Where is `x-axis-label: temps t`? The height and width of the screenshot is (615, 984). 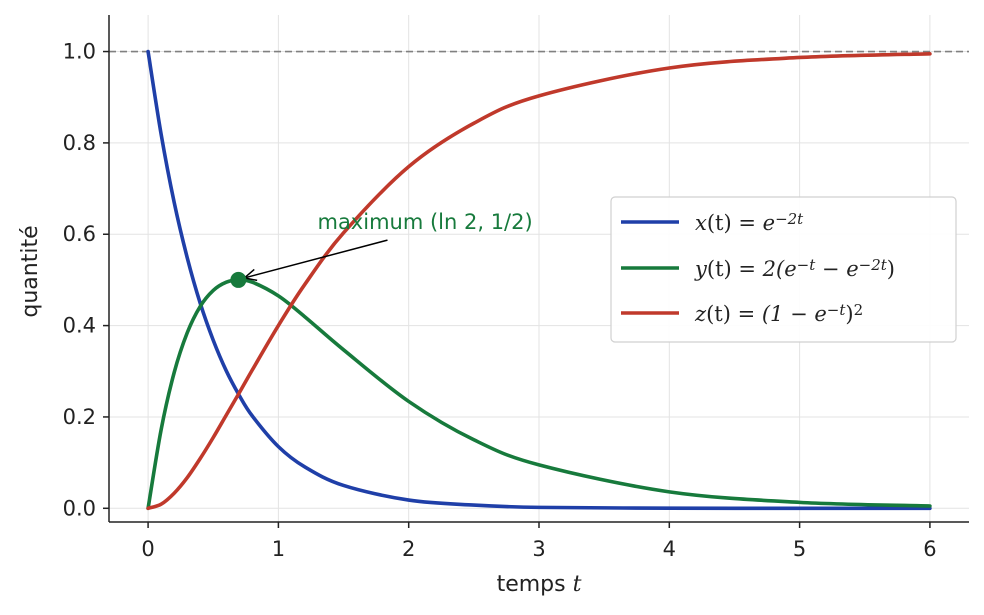
x-axis-label: temps t is located at coordinates (539, 584).